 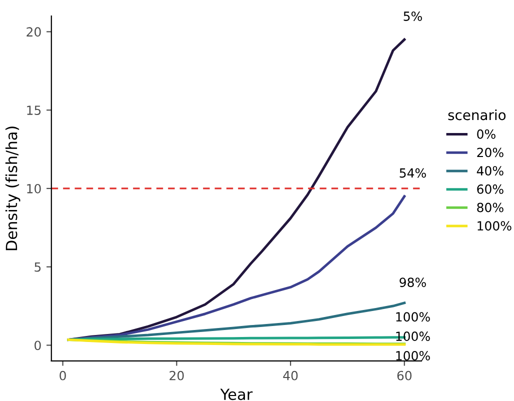 What do you see at coordinates (404, 375) in the screenshot?
I see `x-tick-label: 60` at bounding box center [404, 375].